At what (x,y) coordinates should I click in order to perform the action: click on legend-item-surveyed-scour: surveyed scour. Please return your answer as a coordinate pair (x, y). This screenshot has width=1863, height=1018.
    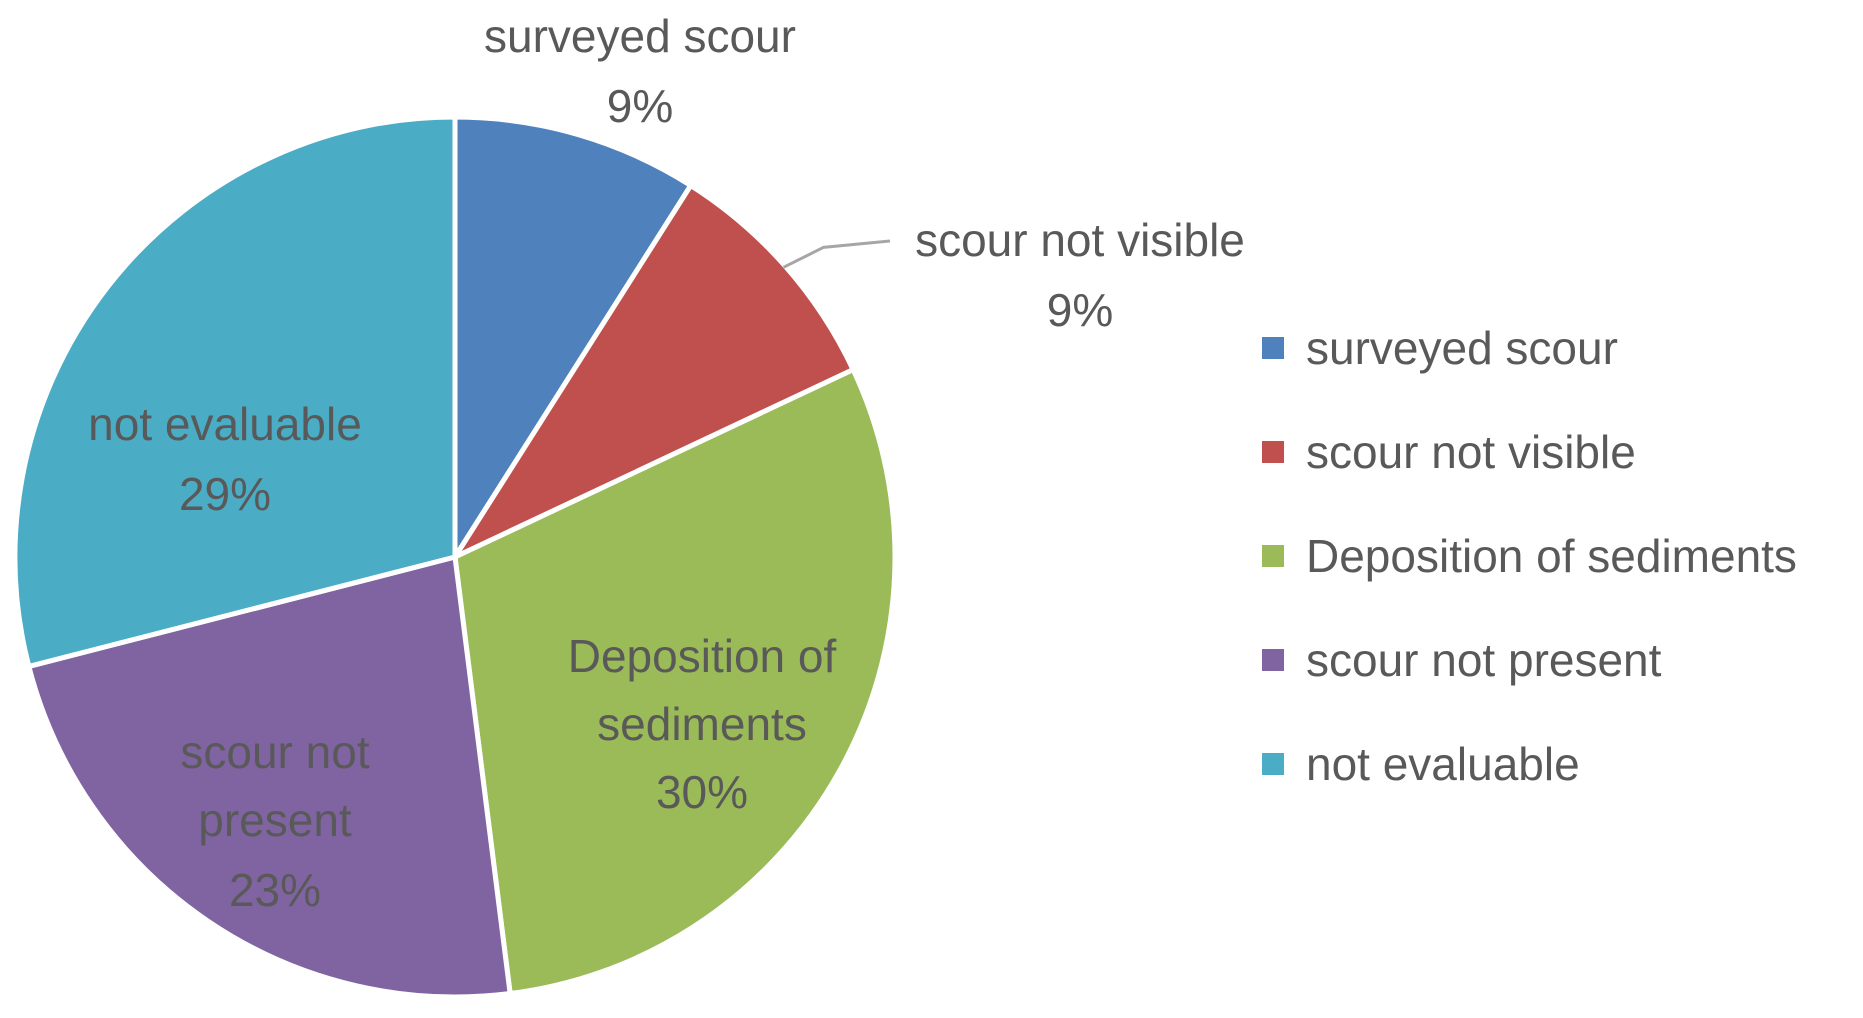
    Looking at the image, I should click on (1440, 348).